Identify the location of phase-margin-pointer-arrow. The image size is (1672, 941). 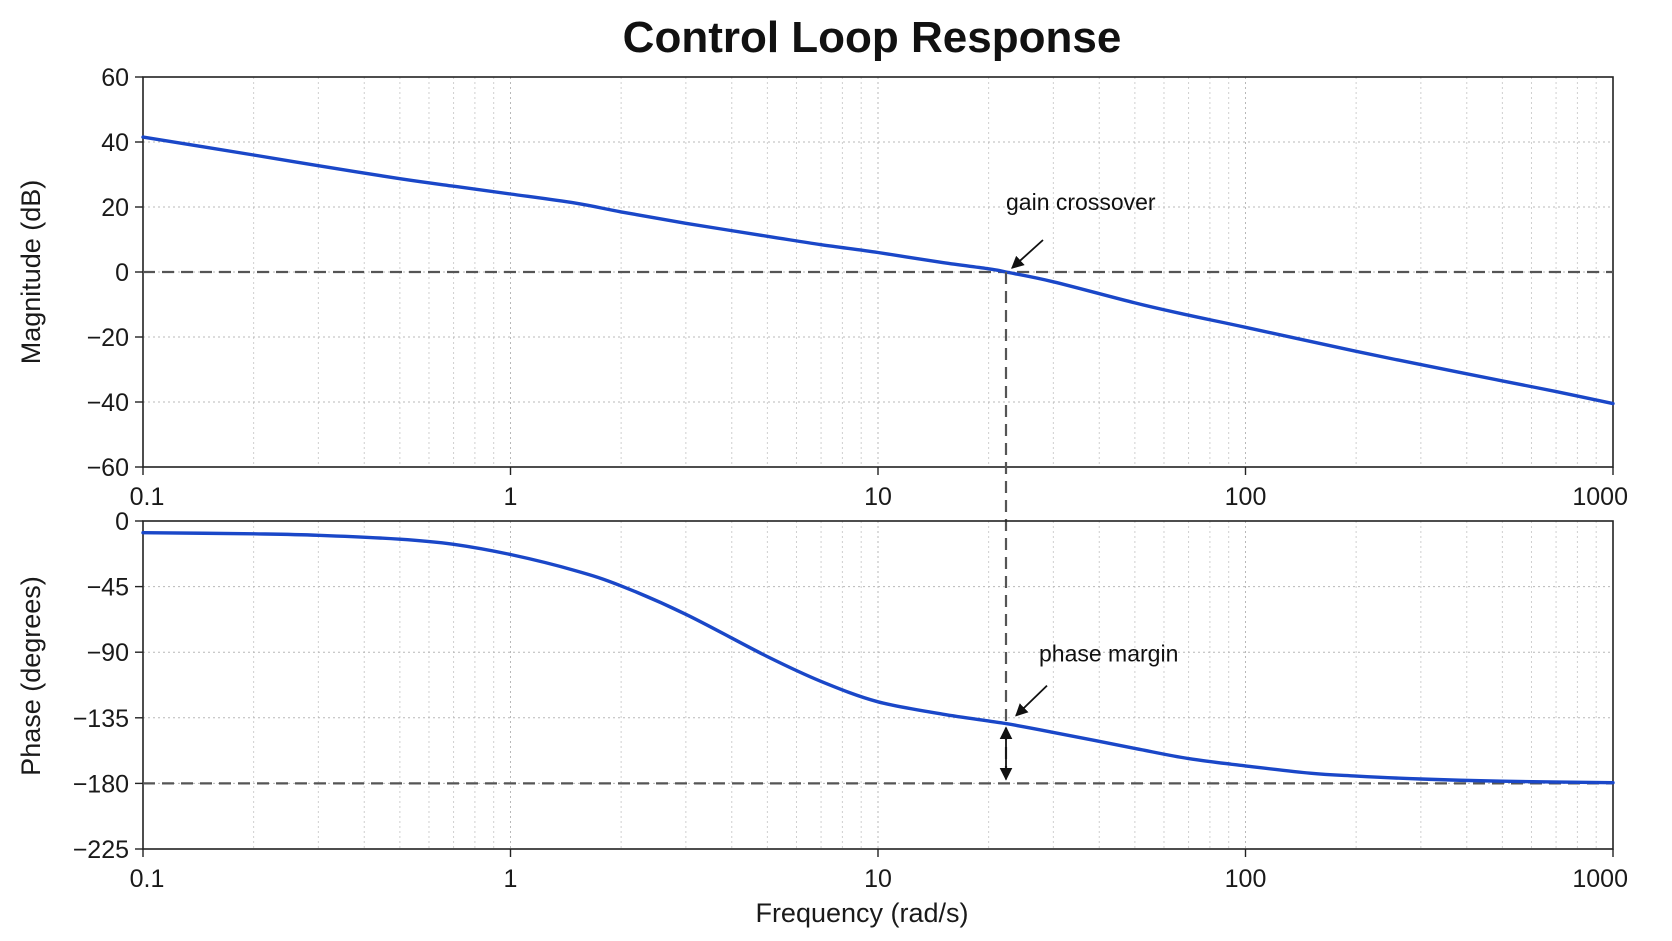
(1031, 700).